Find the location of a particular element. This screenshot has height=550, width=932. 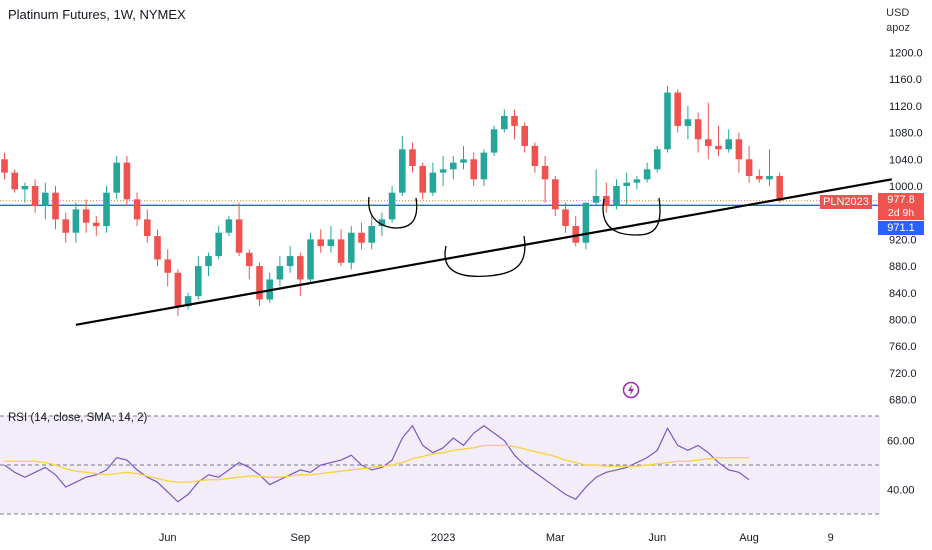

line-price-badge: 971.1 is located at coordinates (901, 228).